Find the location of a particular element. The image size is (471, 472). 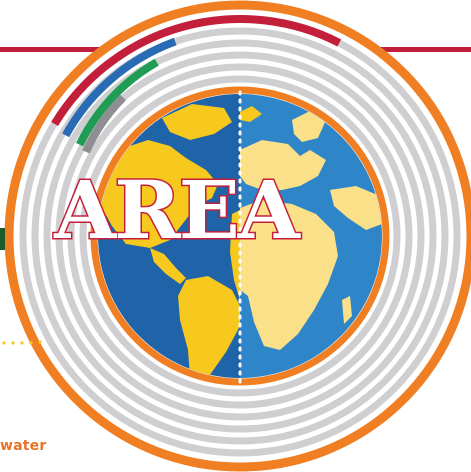

blue-arc is located at coordinates (119, 87).